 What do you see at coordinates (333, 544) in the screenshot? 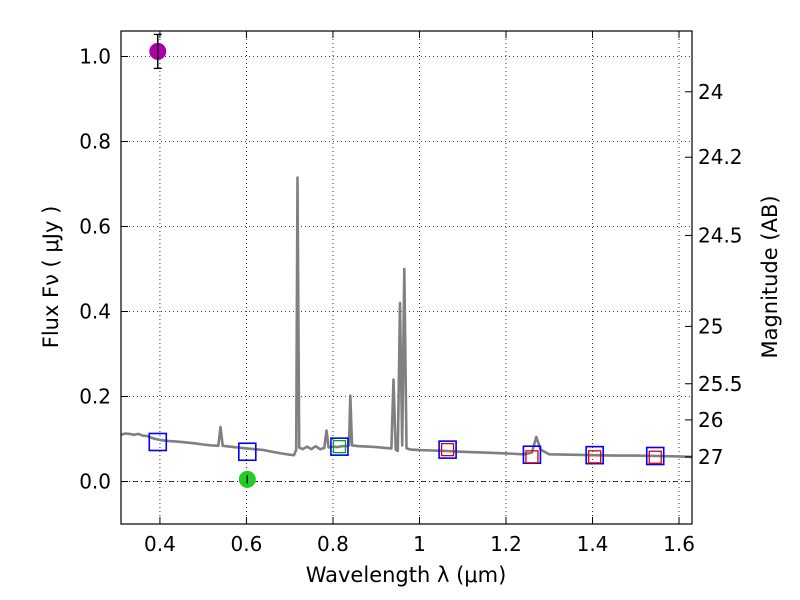
I see `x-tick-label: 0.8` at bounding box center [333, 544].